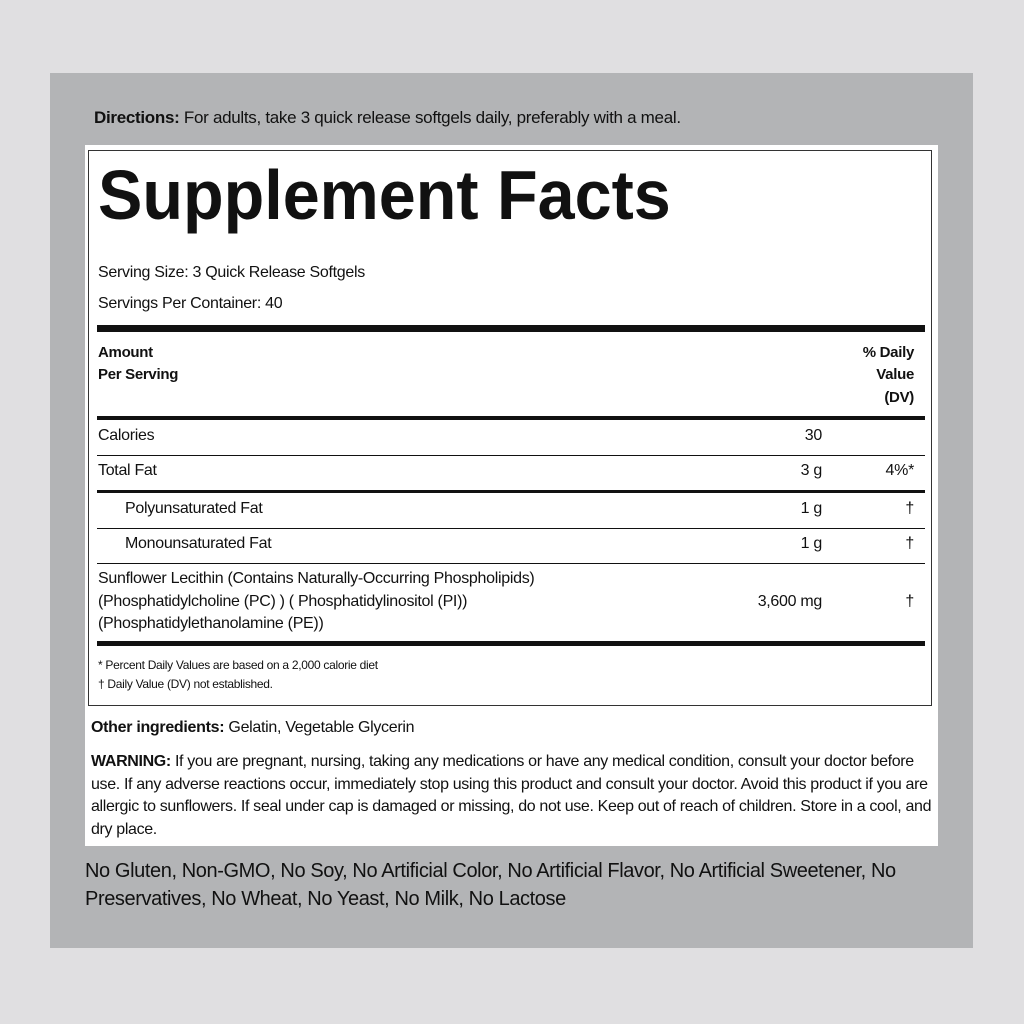 This screenshot has width=1024, height=1024. I want to click on row-amount: 3,600 mg, so click(790, 601).